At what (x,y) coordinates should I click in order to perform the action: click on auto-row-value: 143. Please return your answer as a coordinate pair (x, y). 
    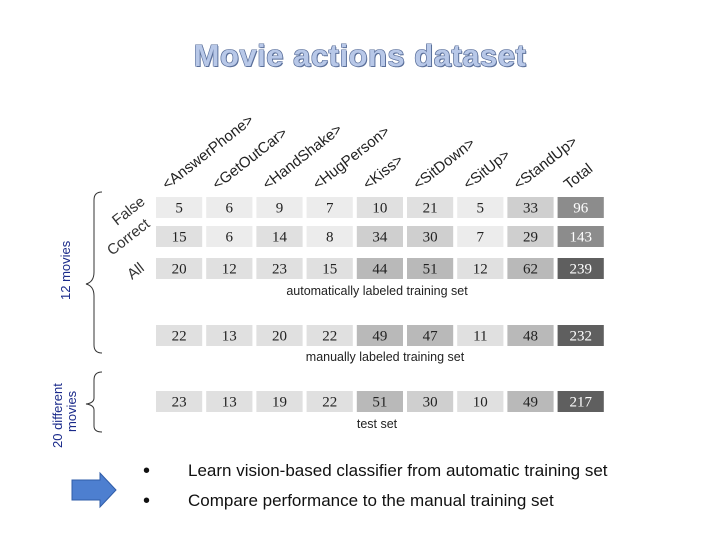
    Looking at the image, I should click on (580, 238).